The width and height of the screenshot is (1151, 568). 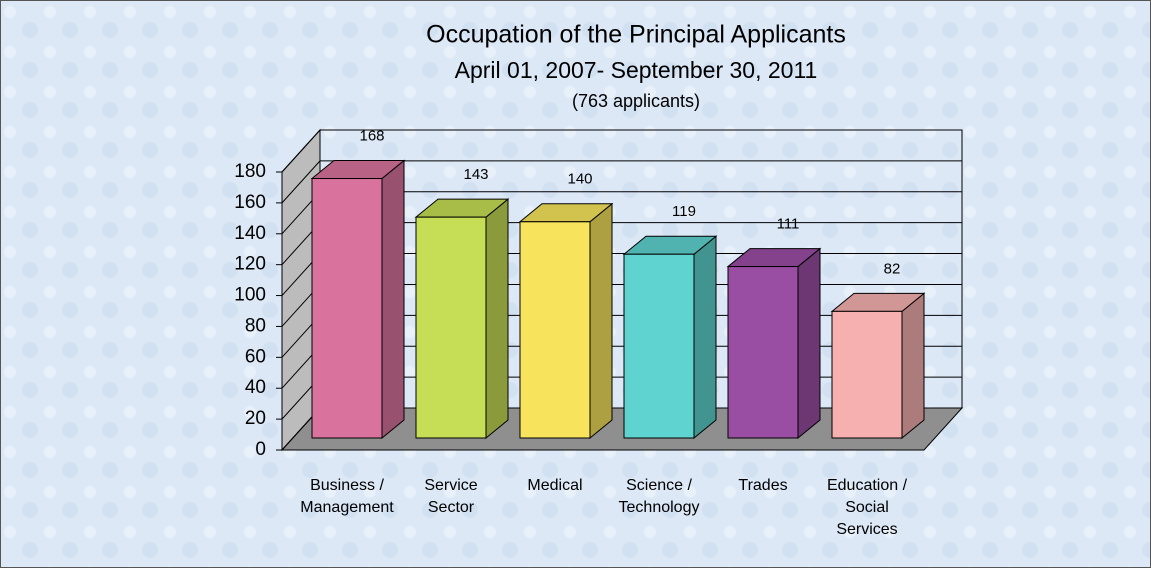 What do you see at coordinates (250, 233) in the screenshot?
I see `y-tick-label: 140` at bounding box center [250, 233].